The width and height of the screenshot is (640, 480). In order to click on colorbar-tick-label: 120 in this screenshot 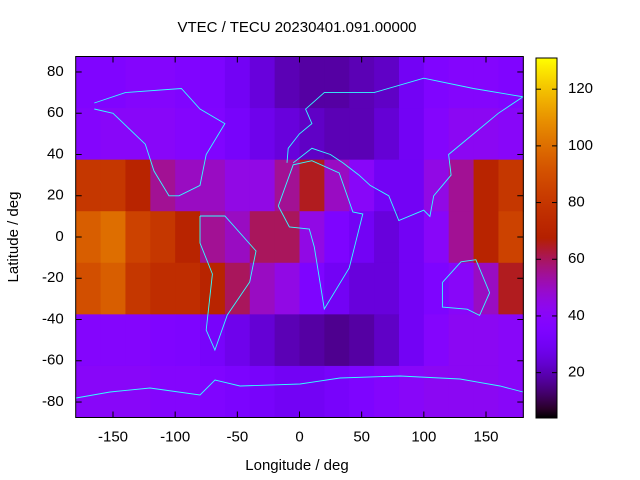, I will do `click(580, 88)`.